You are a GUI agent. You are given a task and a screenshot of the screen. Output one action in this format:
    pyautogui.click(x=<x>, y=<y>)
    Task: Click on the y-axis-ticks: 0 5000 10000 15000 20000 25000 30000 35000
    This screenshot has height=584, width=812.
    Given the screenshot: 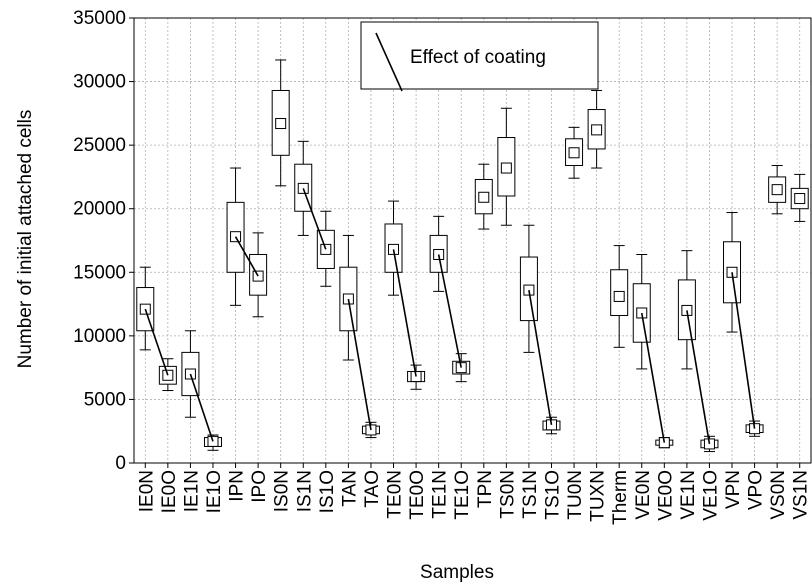 What is the action you would take?
    pyautogui.click(x=103, y=241)
    